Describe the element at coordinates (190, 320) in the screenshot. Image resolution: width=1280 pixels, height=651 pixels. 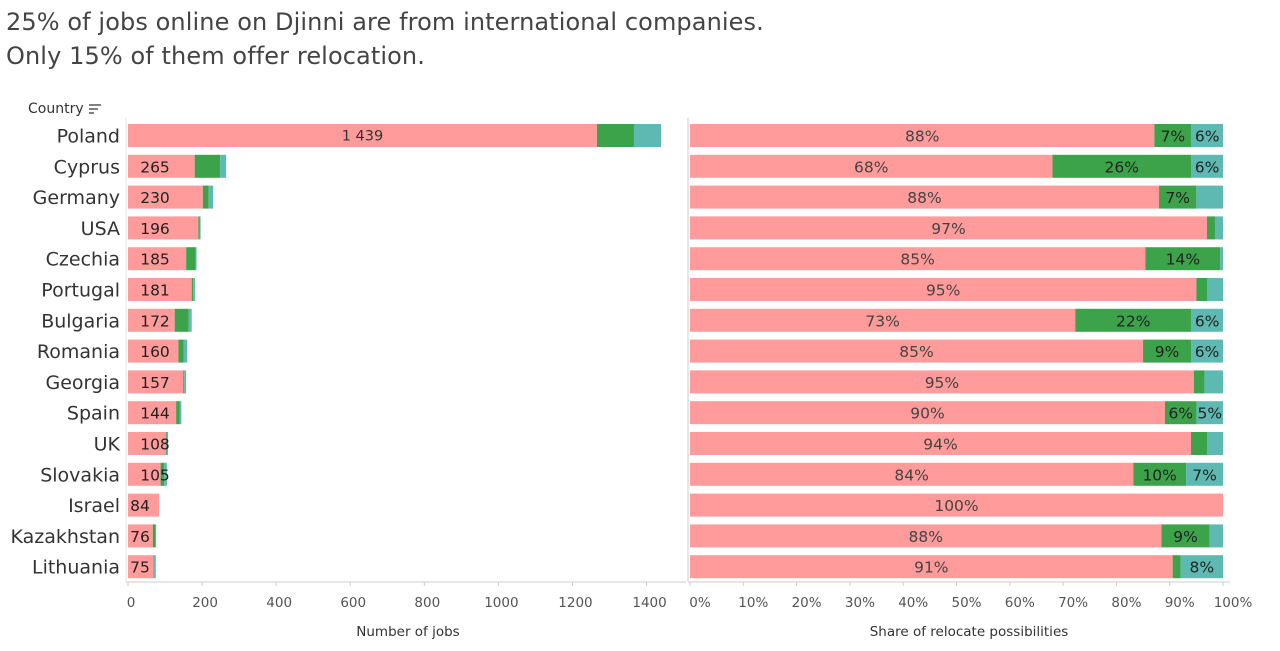
I see `jobs-bar-other-bulgaria` at that location.